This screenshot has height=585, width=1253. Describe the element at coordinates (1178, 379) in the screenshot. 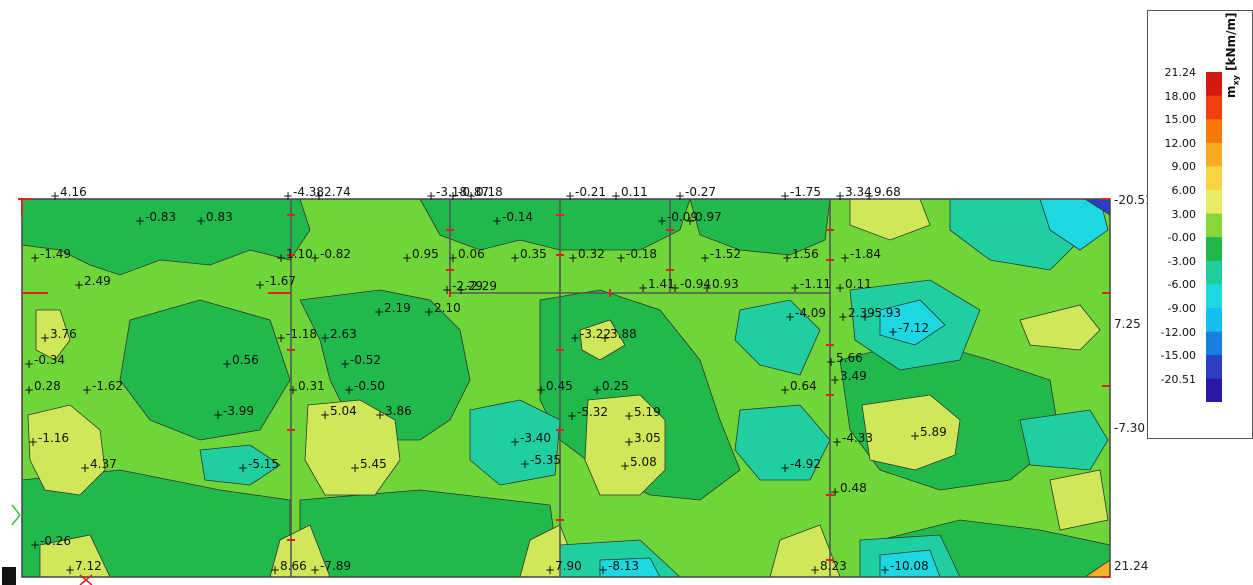

I see `legend-tick-label: -20.51` at that location.